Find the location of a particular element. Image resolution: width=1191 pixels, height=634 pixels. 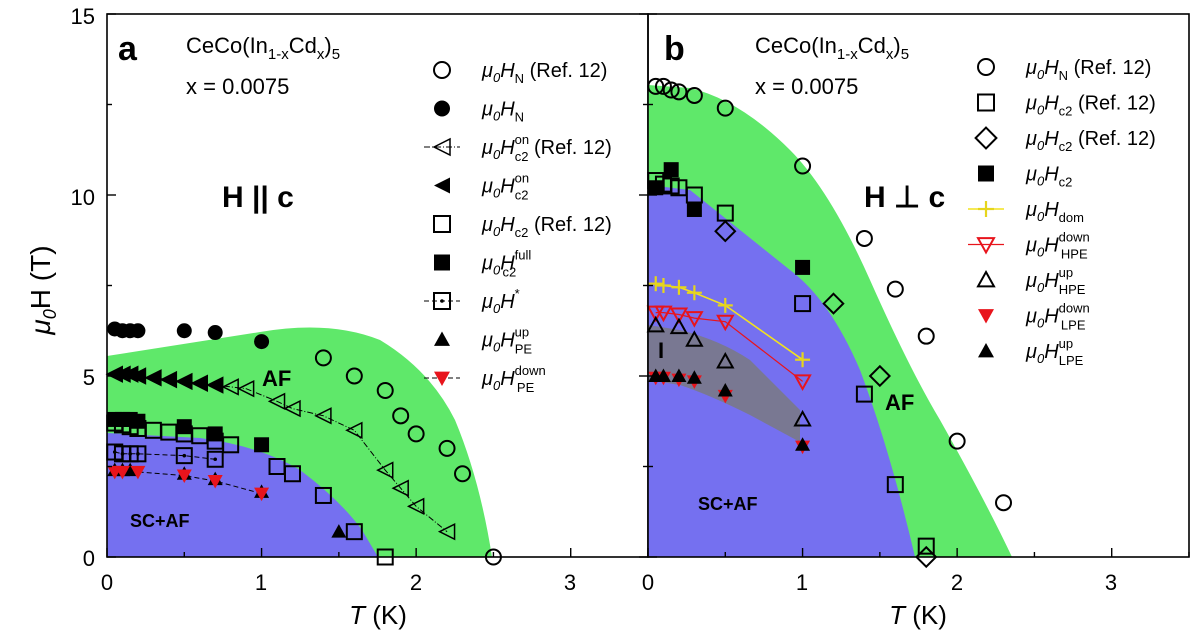

legend-entry-4: μ0Hdom is located at coordinates (1026, 212).